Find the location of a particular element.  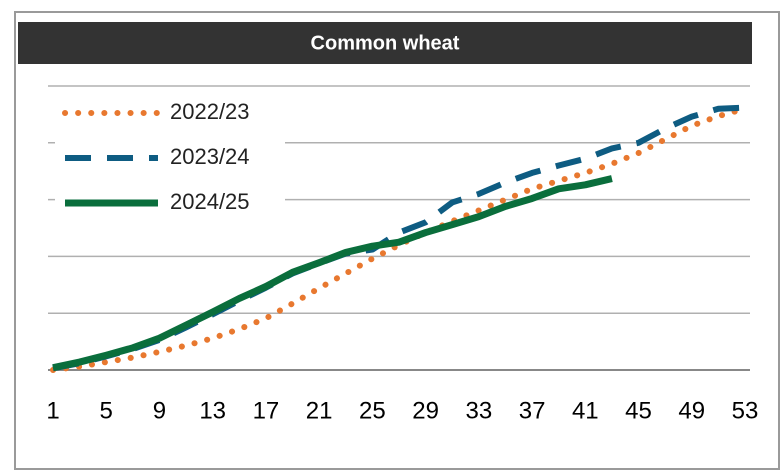

x-tick-label: 9 is located at coordinates (159, 410).